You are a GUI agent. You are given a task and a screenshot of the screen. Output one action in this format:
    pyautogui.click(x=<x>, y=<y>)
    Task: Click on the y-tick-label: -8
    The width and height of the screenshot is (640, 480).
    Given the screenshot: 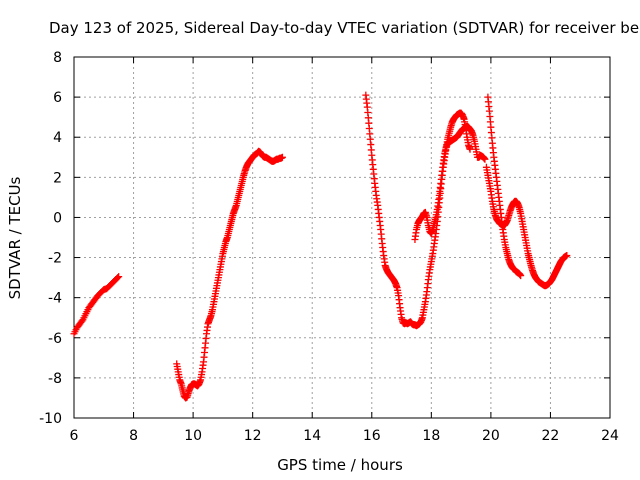 What is the action you would take?
    pyautogui.click(x=55, y=379)
    